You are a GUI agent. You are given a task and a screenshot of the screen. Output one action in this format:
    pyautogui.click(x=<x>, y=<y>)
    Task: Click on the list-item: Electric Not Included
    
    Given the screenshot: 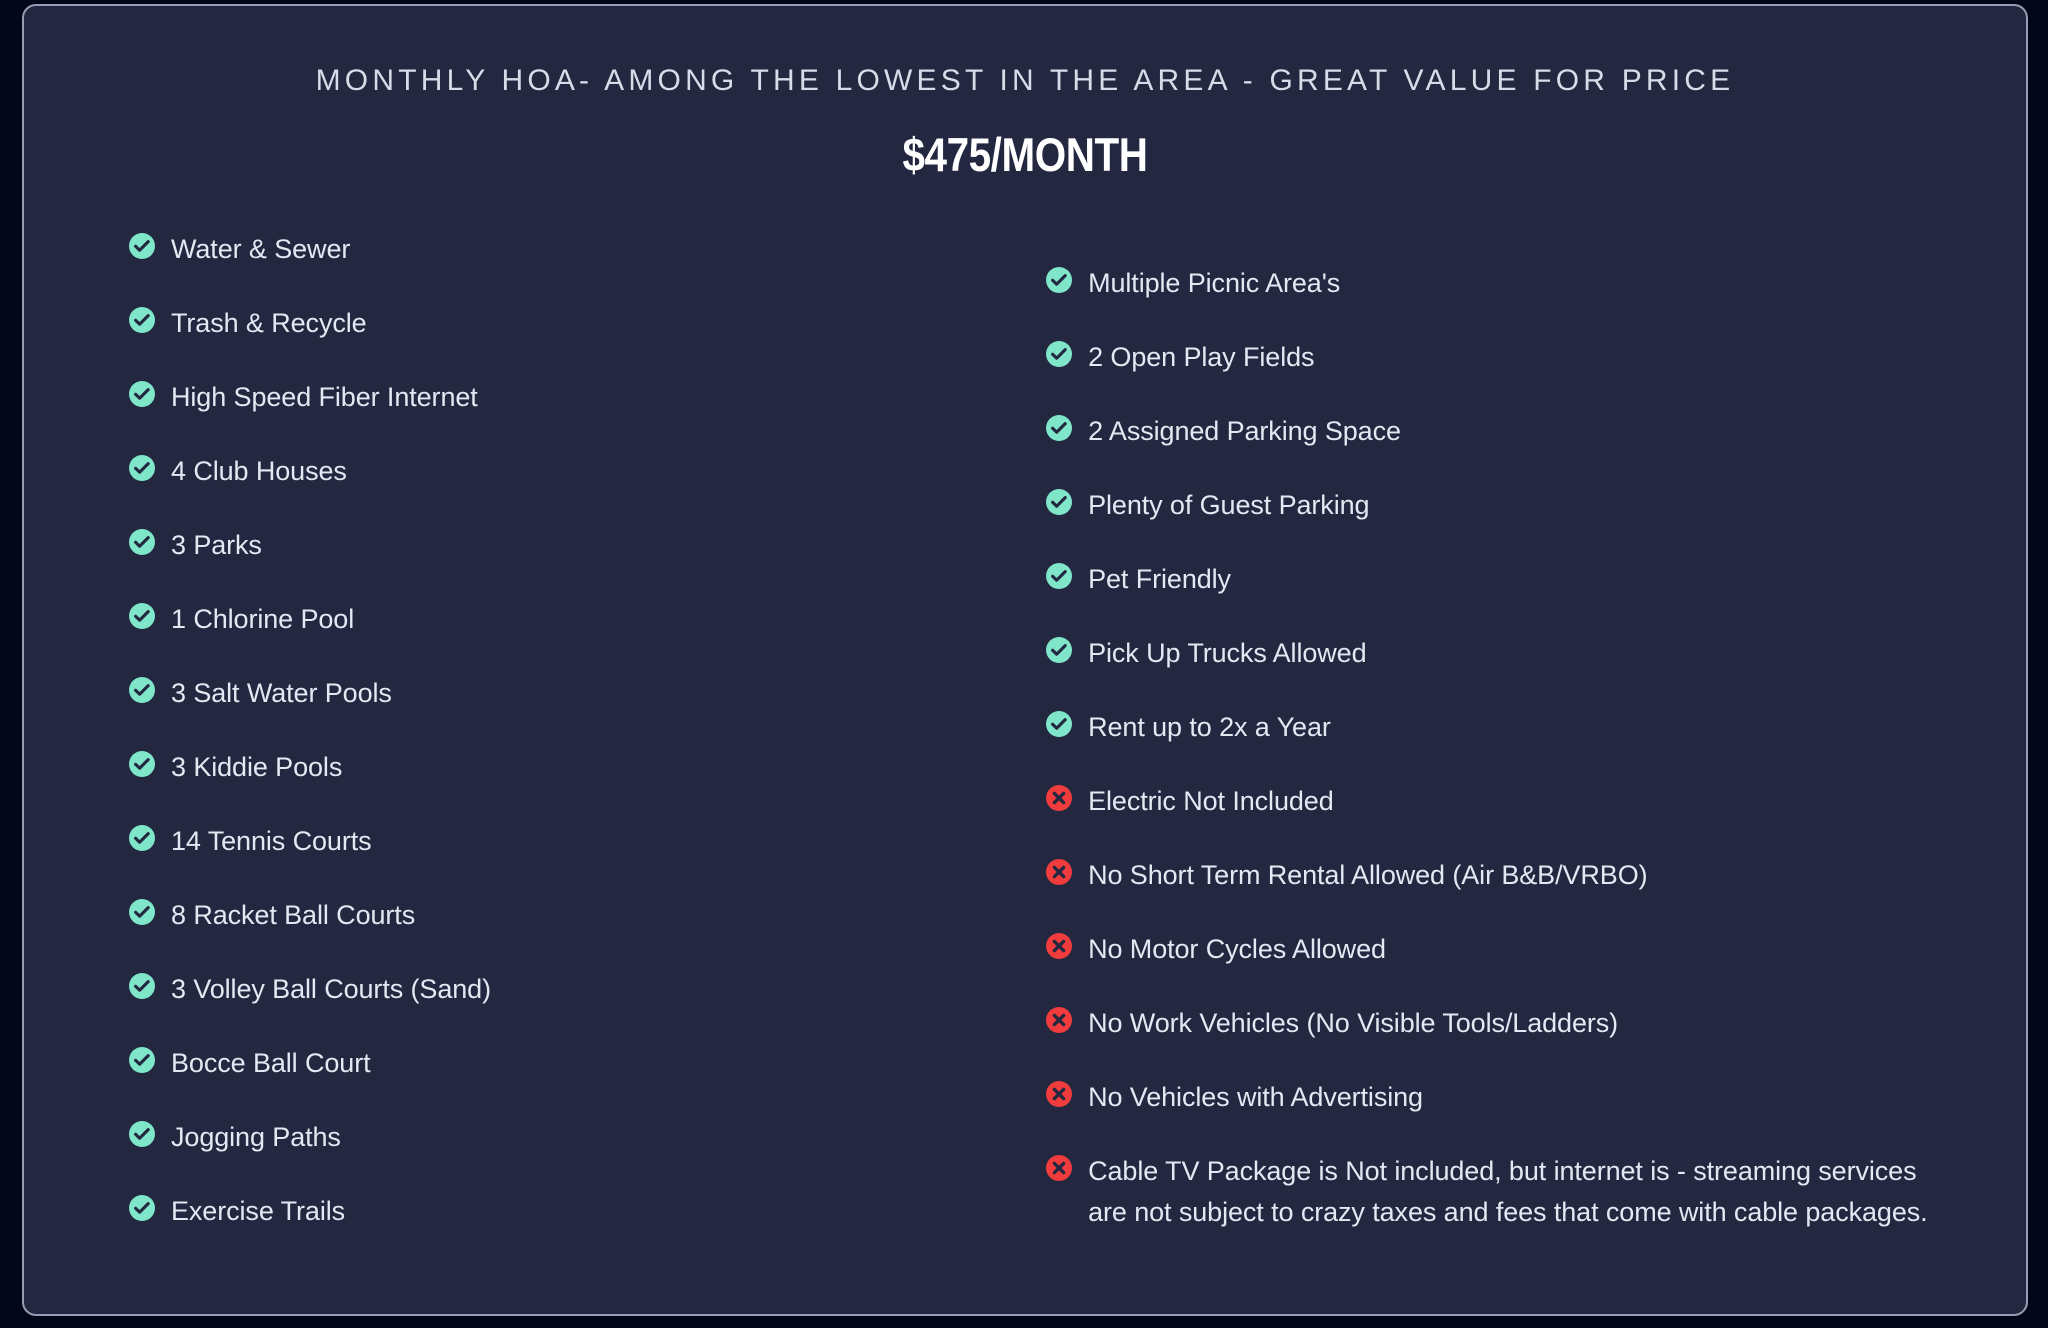 What is the action you would take?
    pyautogui.click(x=1536, y=801)
    